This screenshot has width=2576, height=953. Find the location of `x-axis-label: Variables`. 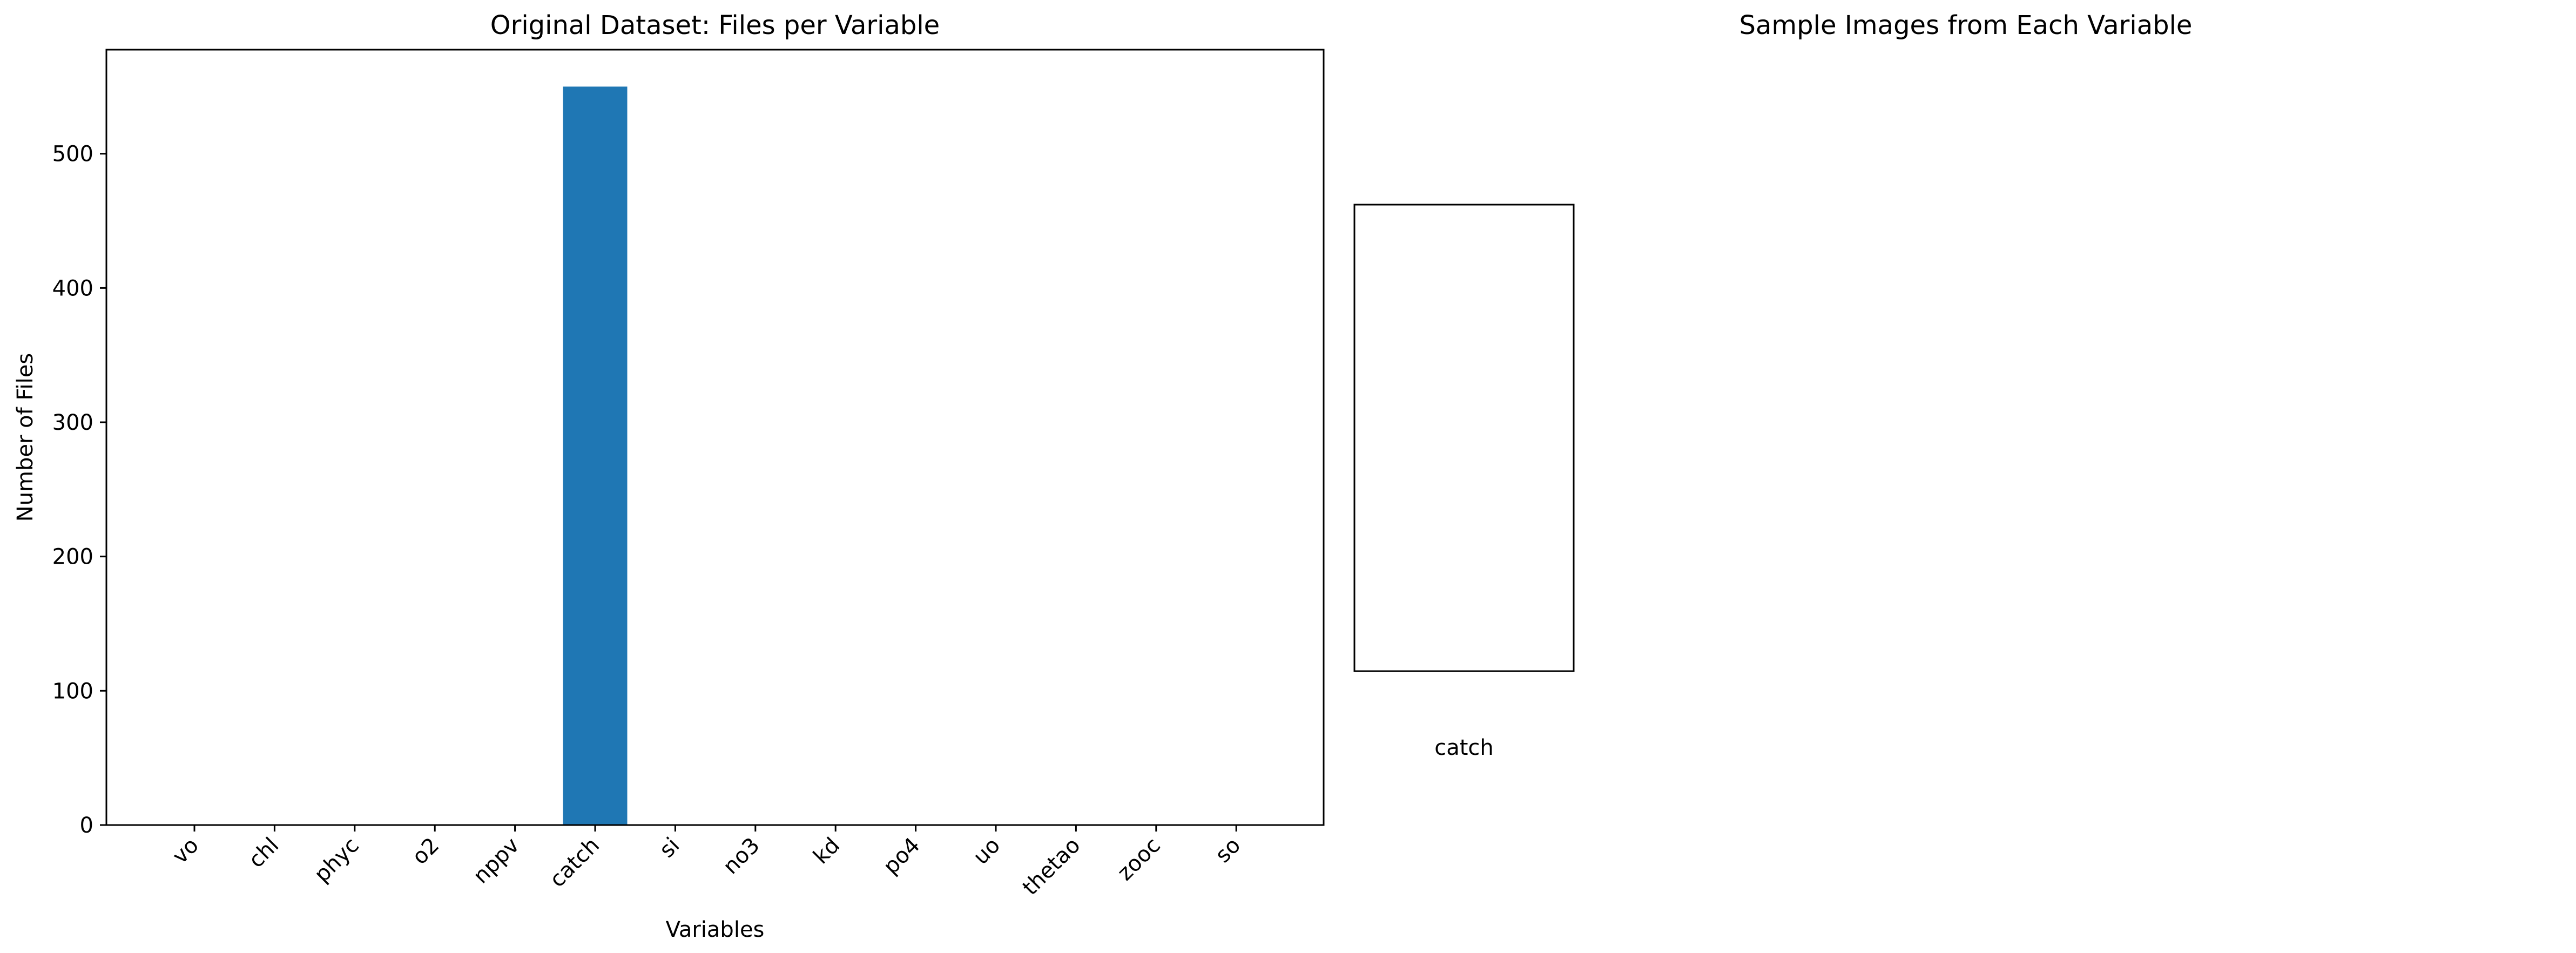

x-axis-label: Variables is located at coordinates (715, 929).